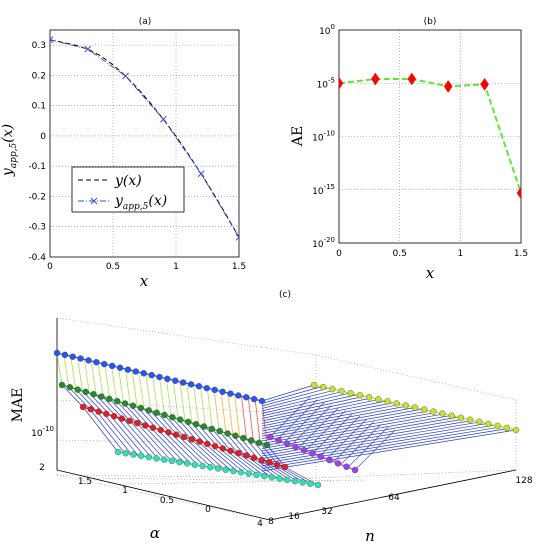 Image resolution: width=545 pixels, height=545 pixels. What do you see at coordinates (260, 524) in the screenshot?
I see `n-tick-label: 4` at bounding box center [260, 524].